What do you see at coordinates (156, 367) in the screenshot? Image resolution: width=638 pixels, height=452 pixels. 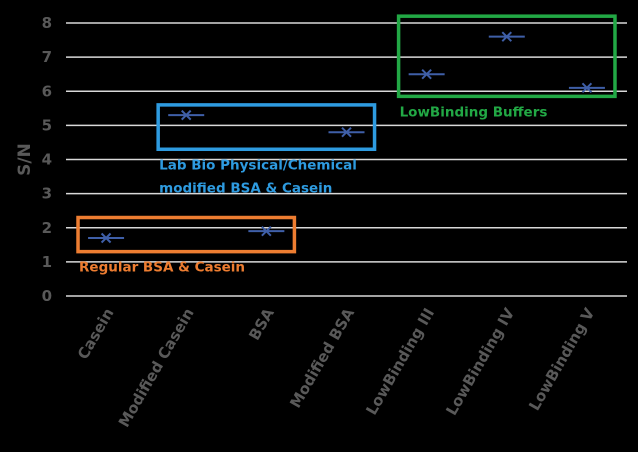 I see `x-tick-label: Modified Casein` at bounding box center [156, 367].